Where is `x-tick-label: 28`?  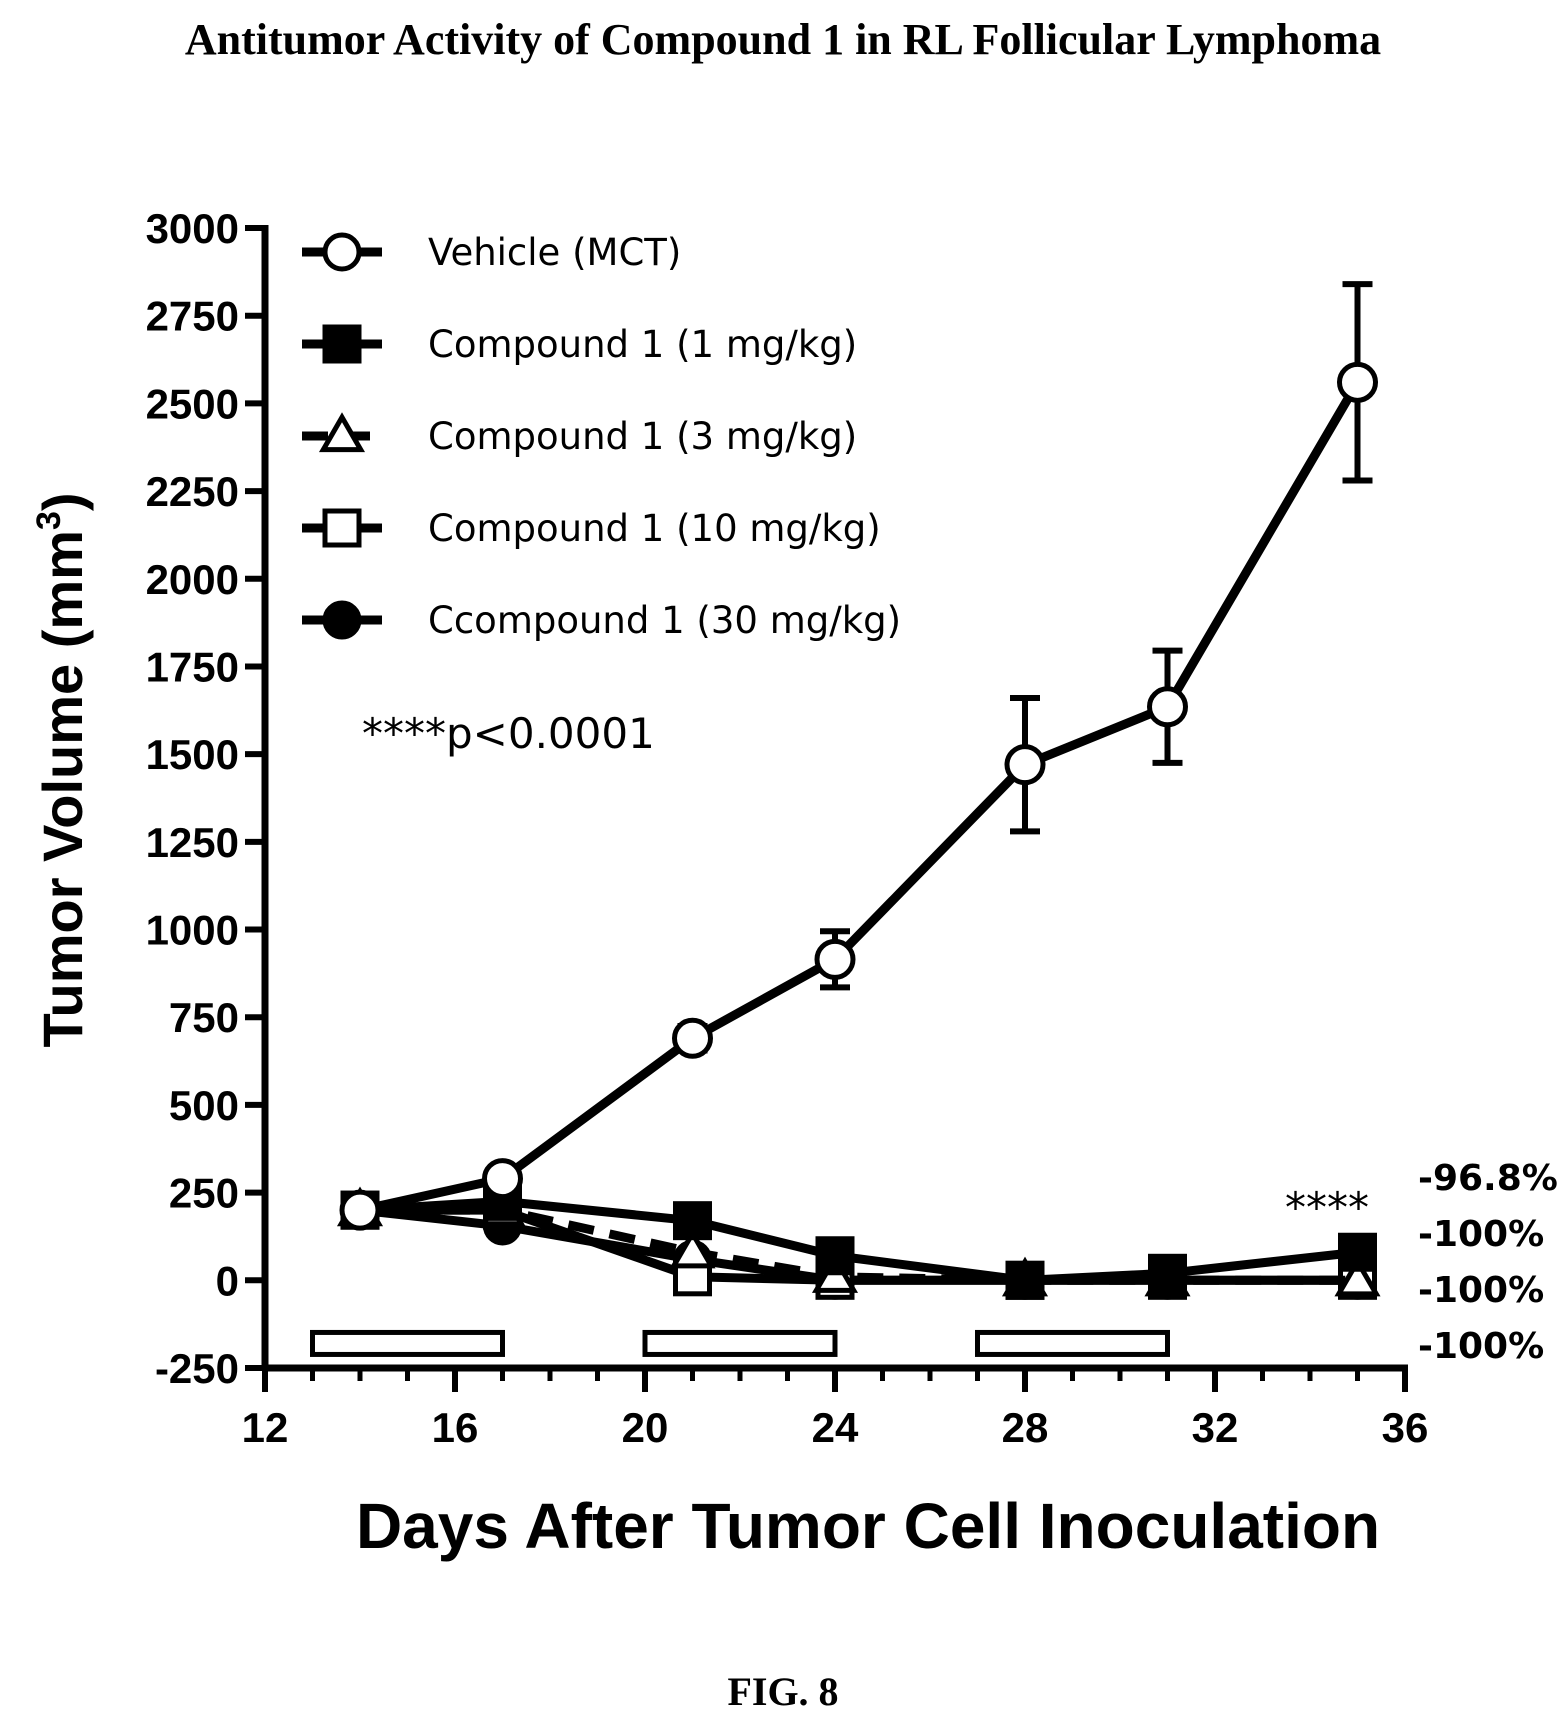 x-tick-label: 28 is located at coordinates (1025, 1427).